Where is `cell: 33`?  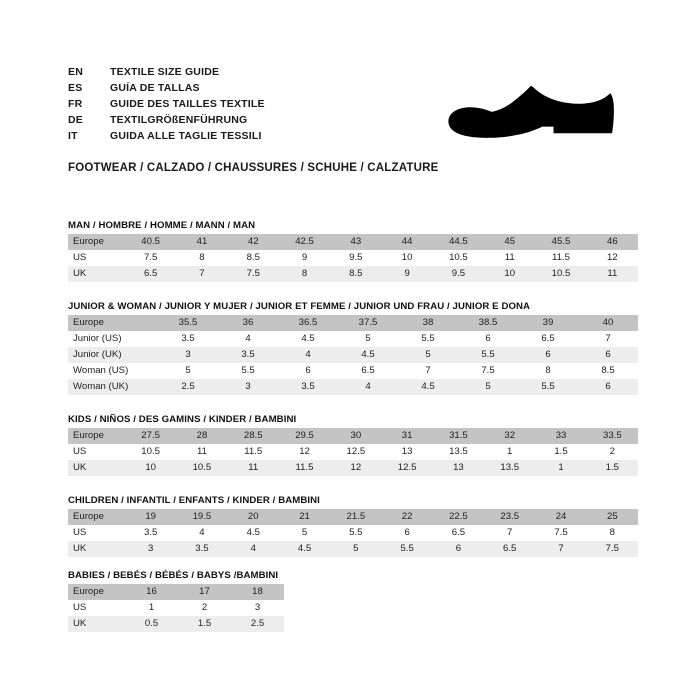
cell: 33 is located at coordinates (561, 436).